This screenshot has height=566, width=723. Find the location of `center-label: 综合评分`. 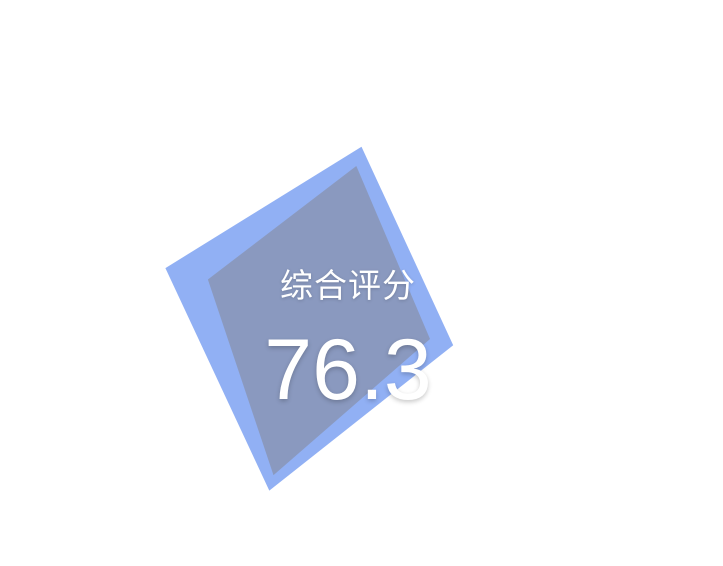

center-label: 综合评分 is located at coordinates (348, 285).